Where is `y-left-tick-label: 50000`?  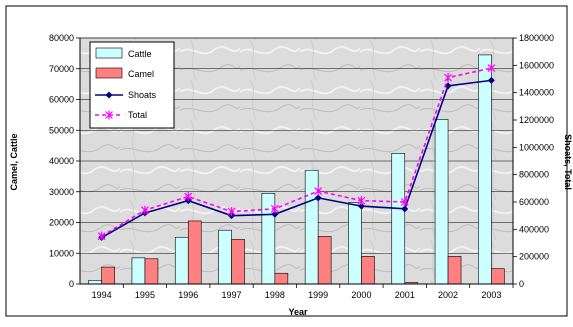 y-left-tick-label: 50000 is located at coordinates (61, 130).